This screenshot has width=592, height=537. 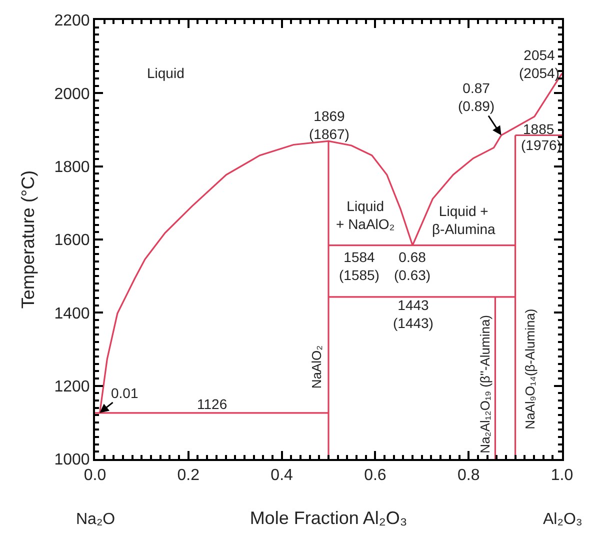 I want to click on x-tick-label: 0.8, so click(x=468, y=475).